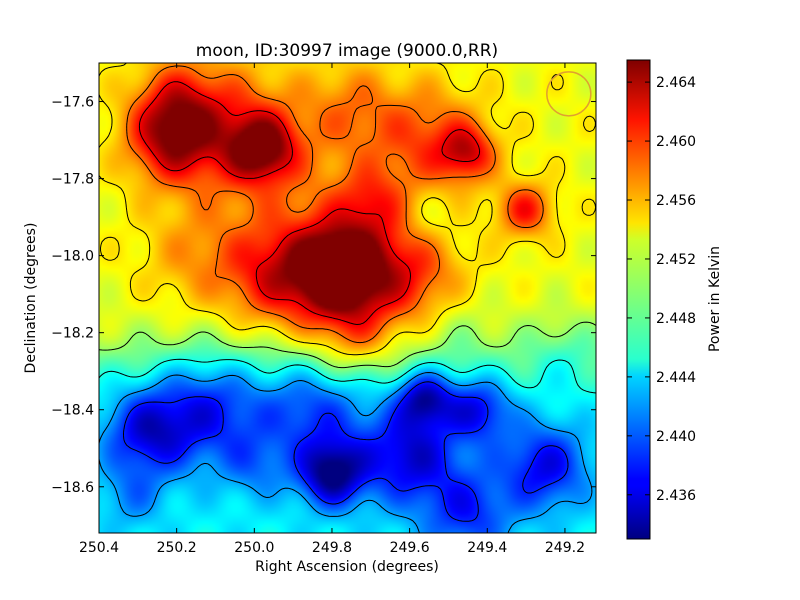 Image resolution: width=800 pixels, height=600 pixels. Describe the element at coordinates (332, 548) in the screenshot. I see `x-tick-label: 249.8` at that location.